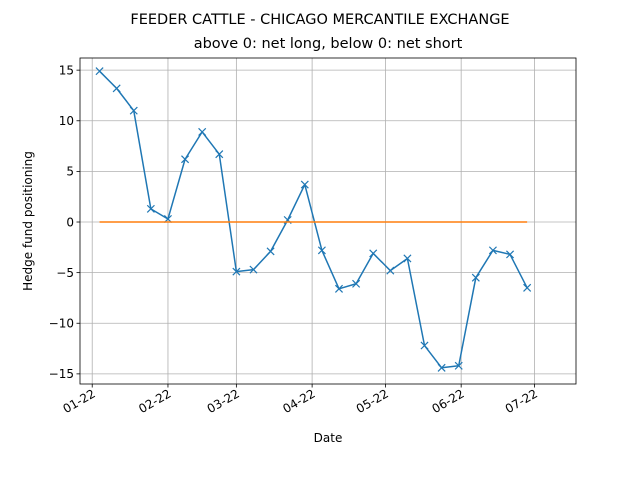  I want to click on y-tick-label: −5, so click(65, 273).